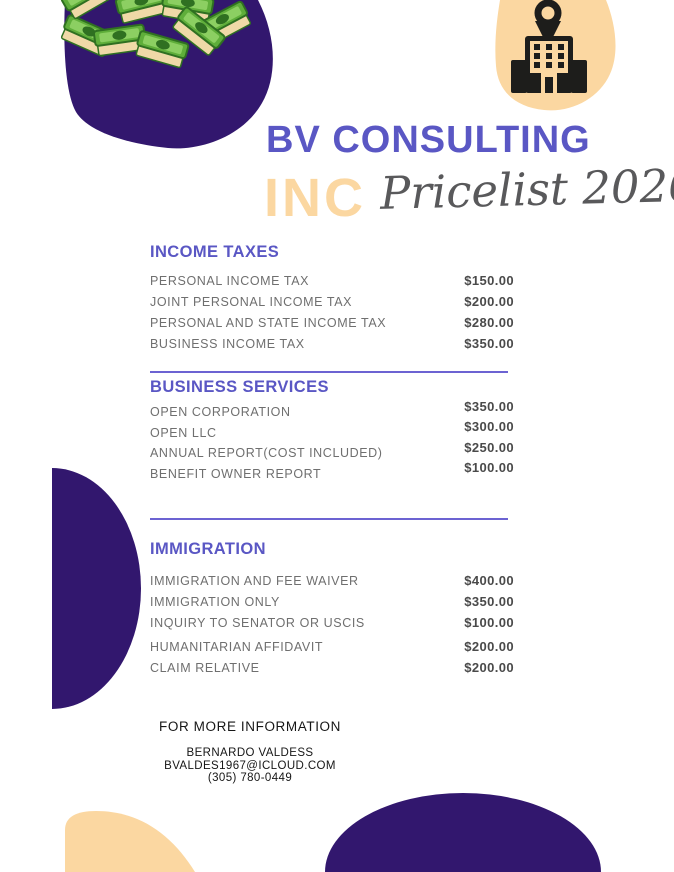 The image size is (674, 872). What do you see at coordinates (250, 726) in the screenshot?
I see `contact-heading: FOR MORE INFORMATION` at bounding box center [250, 726].